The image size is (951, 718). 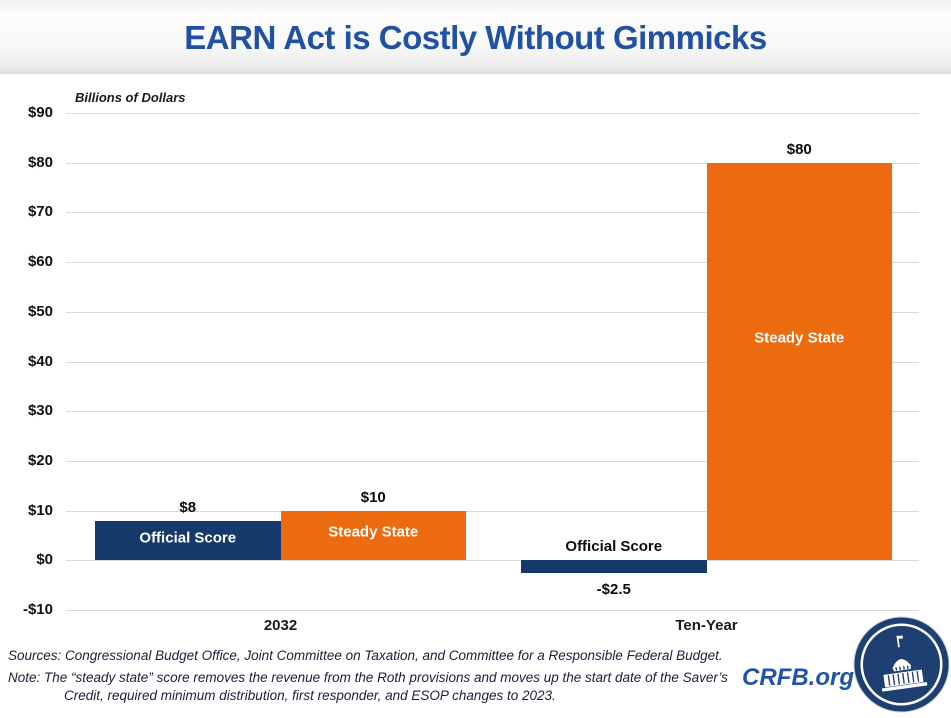 I want to click on bar-series-label-2032-official-score: Official Score, so click(x=187, y=538).